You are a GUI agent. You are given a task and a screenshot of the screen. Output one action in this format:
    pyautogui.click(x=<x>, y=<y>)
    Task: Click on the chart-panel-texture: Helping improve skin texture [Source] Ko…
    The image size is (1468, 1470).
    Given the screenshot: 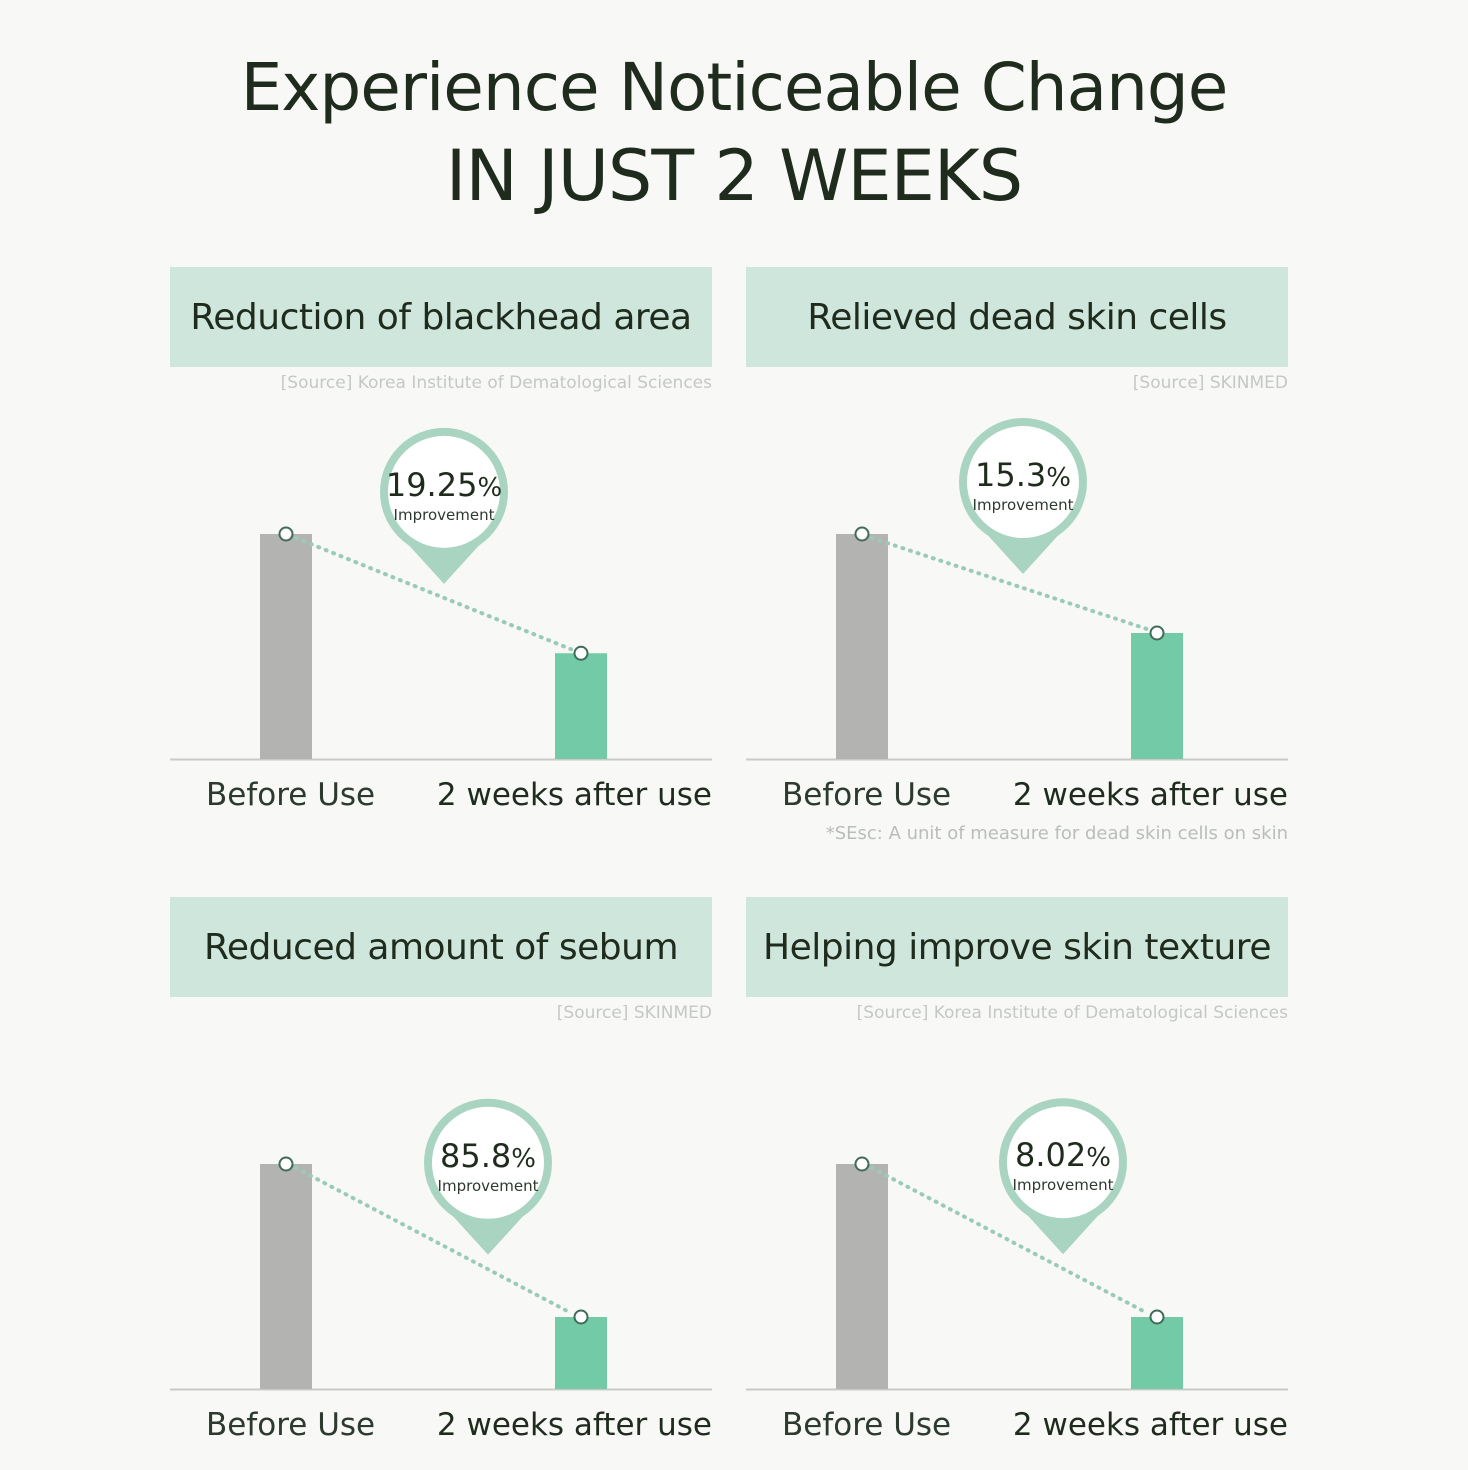 What is the action you would take?
    pyautogui.click(x=1017, y=1170)
    